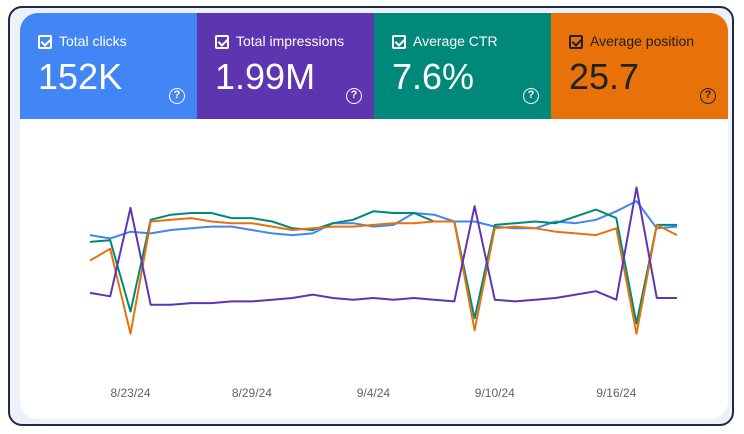 The width and height of the screenshot is (744, 434). Describe the element at coordinates (604, 76) in the screenshot. I see `metric-value: 25.7` at that location.